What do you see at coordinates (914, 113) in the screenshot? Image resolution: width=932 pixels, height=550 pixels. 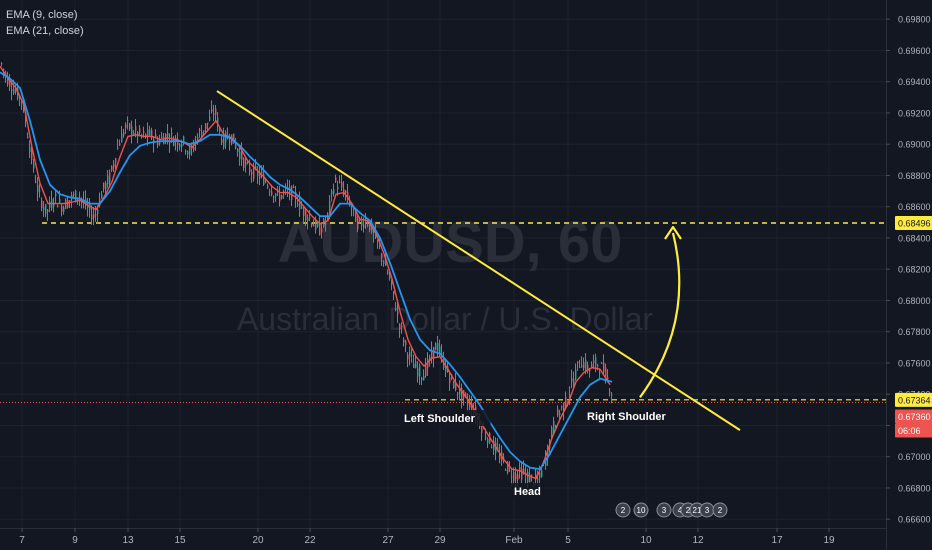 I see `price-tick-label: 0.69200` at bounding box center [914, 113].